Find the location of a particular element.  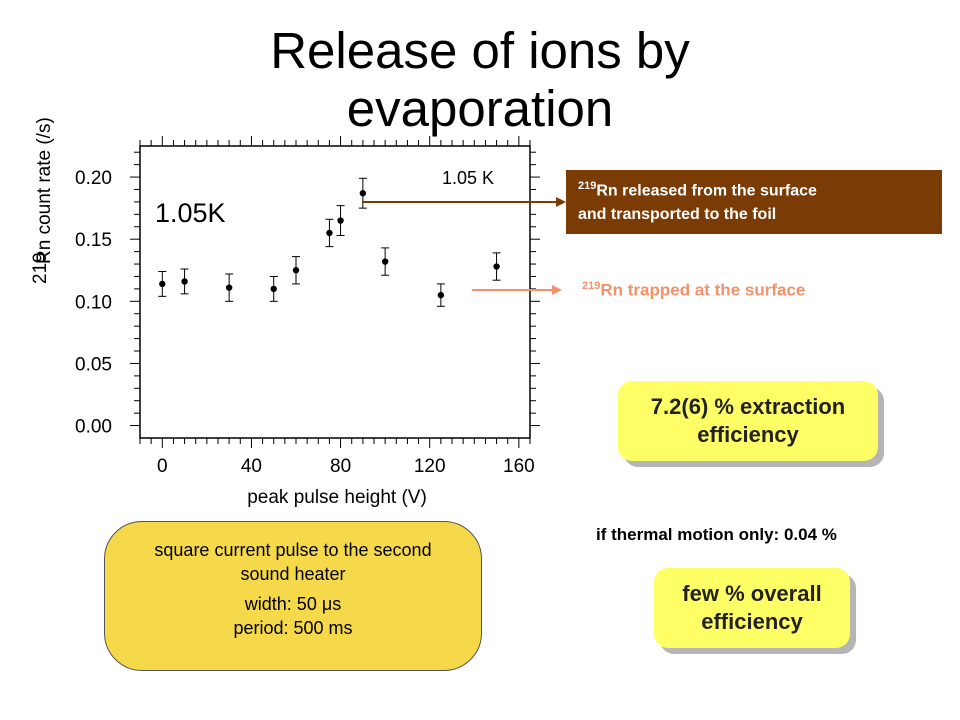

pulse-width: width: 50 μs is located at coordinates (293, 604).